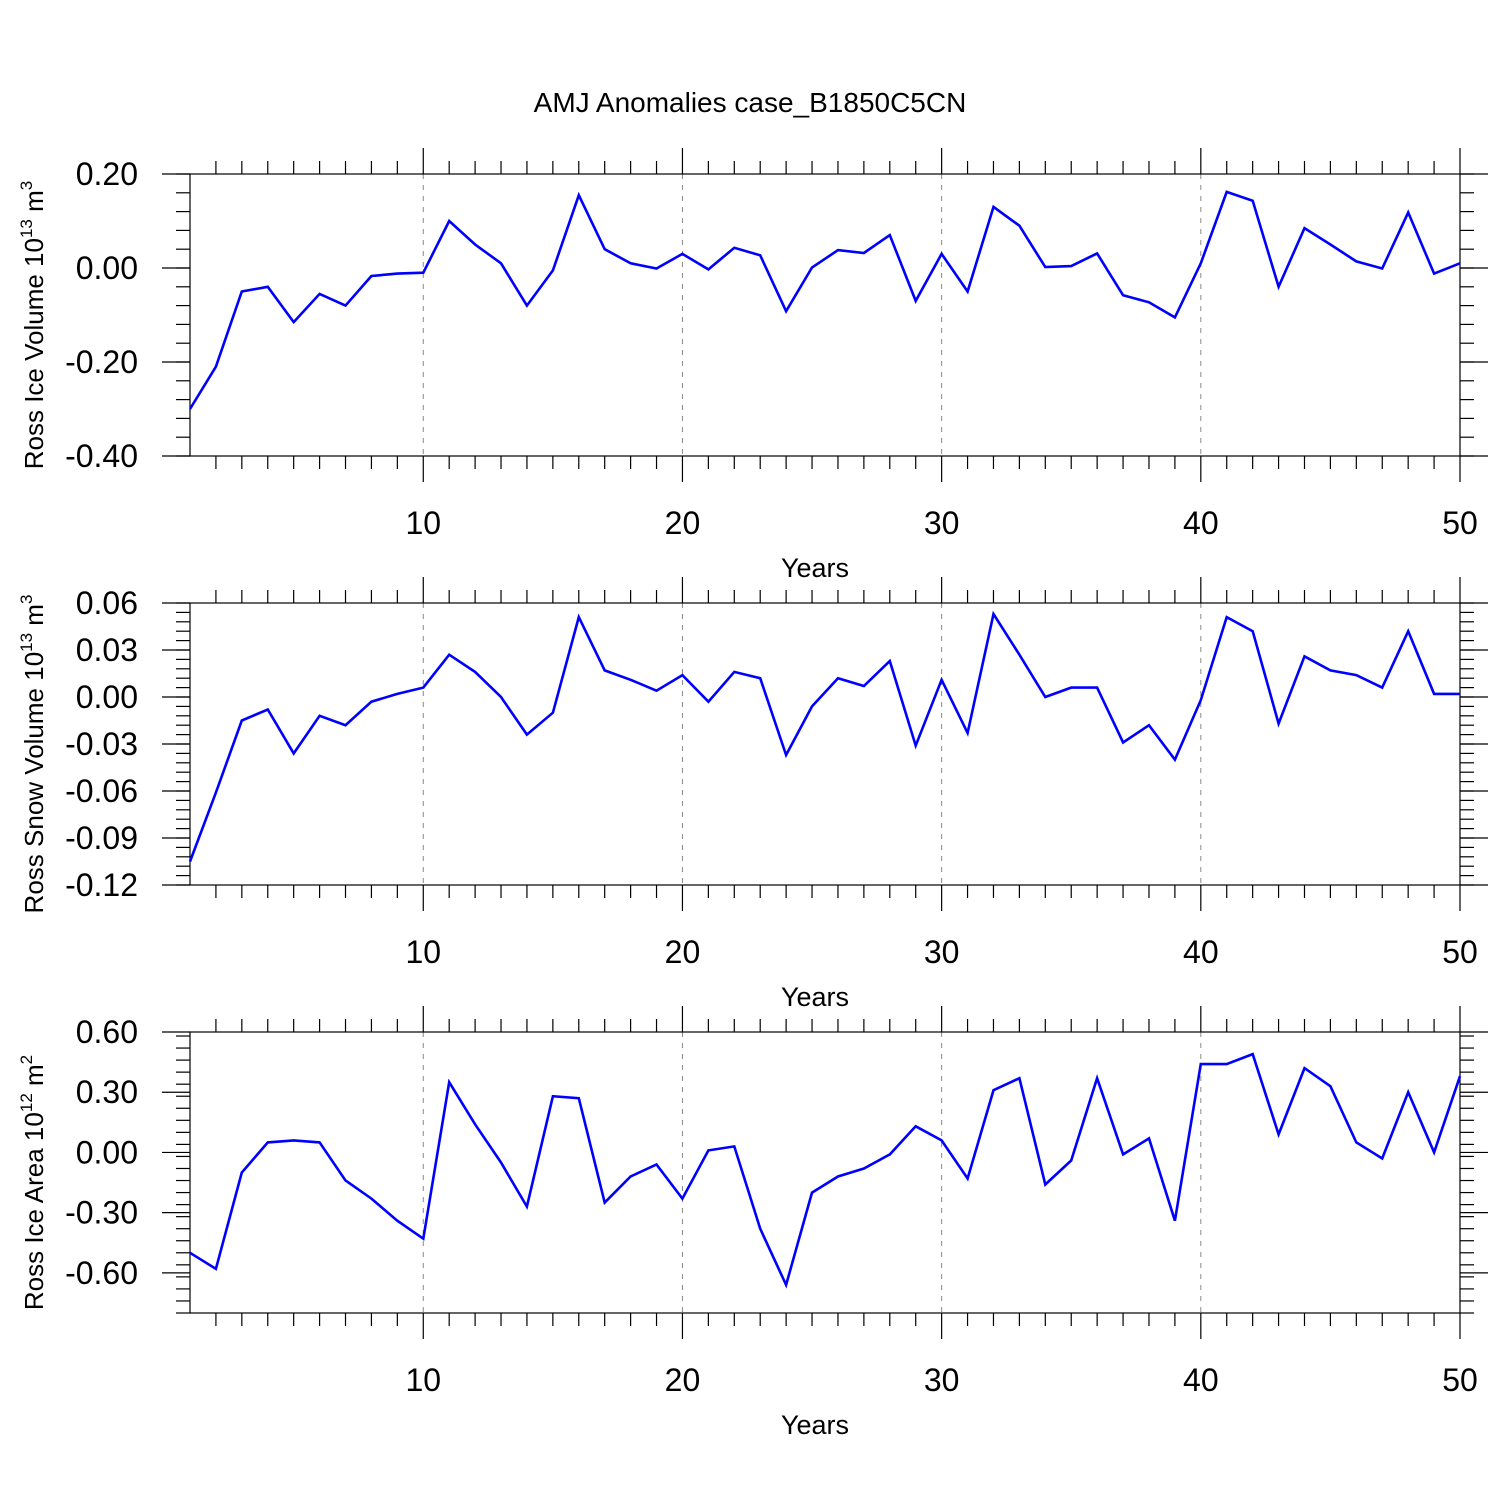  I want to click on y-tick-label: -0.30, so click(101, 1213).